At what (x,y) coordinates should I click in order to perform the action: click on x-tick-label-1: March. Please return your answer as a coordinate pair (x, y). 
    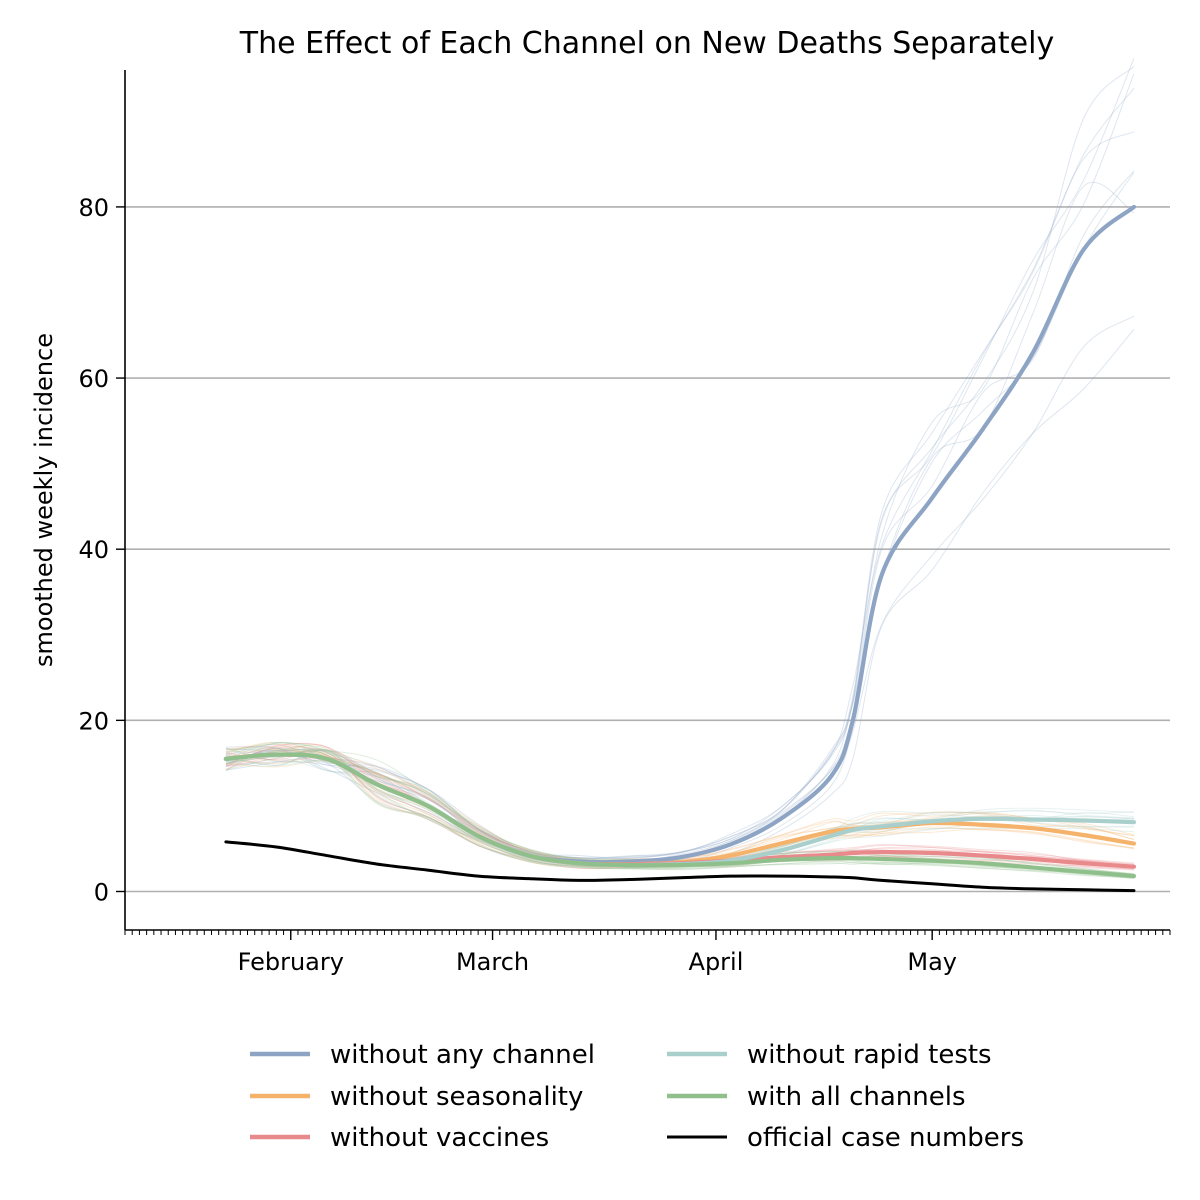
    Looking at the image, I should click on (492, 962).